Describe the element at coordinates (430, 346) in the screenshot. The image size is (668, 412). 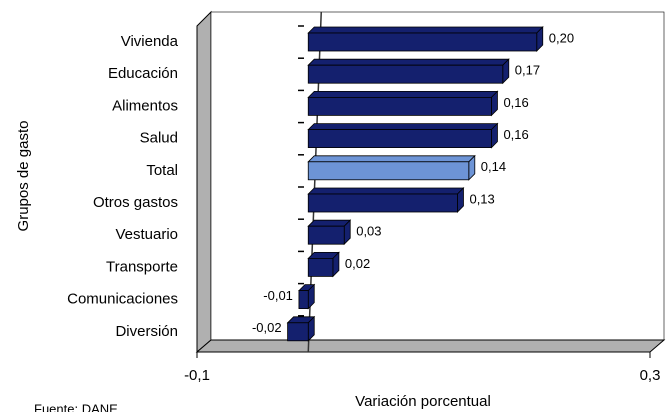
I see `floor` at that location.